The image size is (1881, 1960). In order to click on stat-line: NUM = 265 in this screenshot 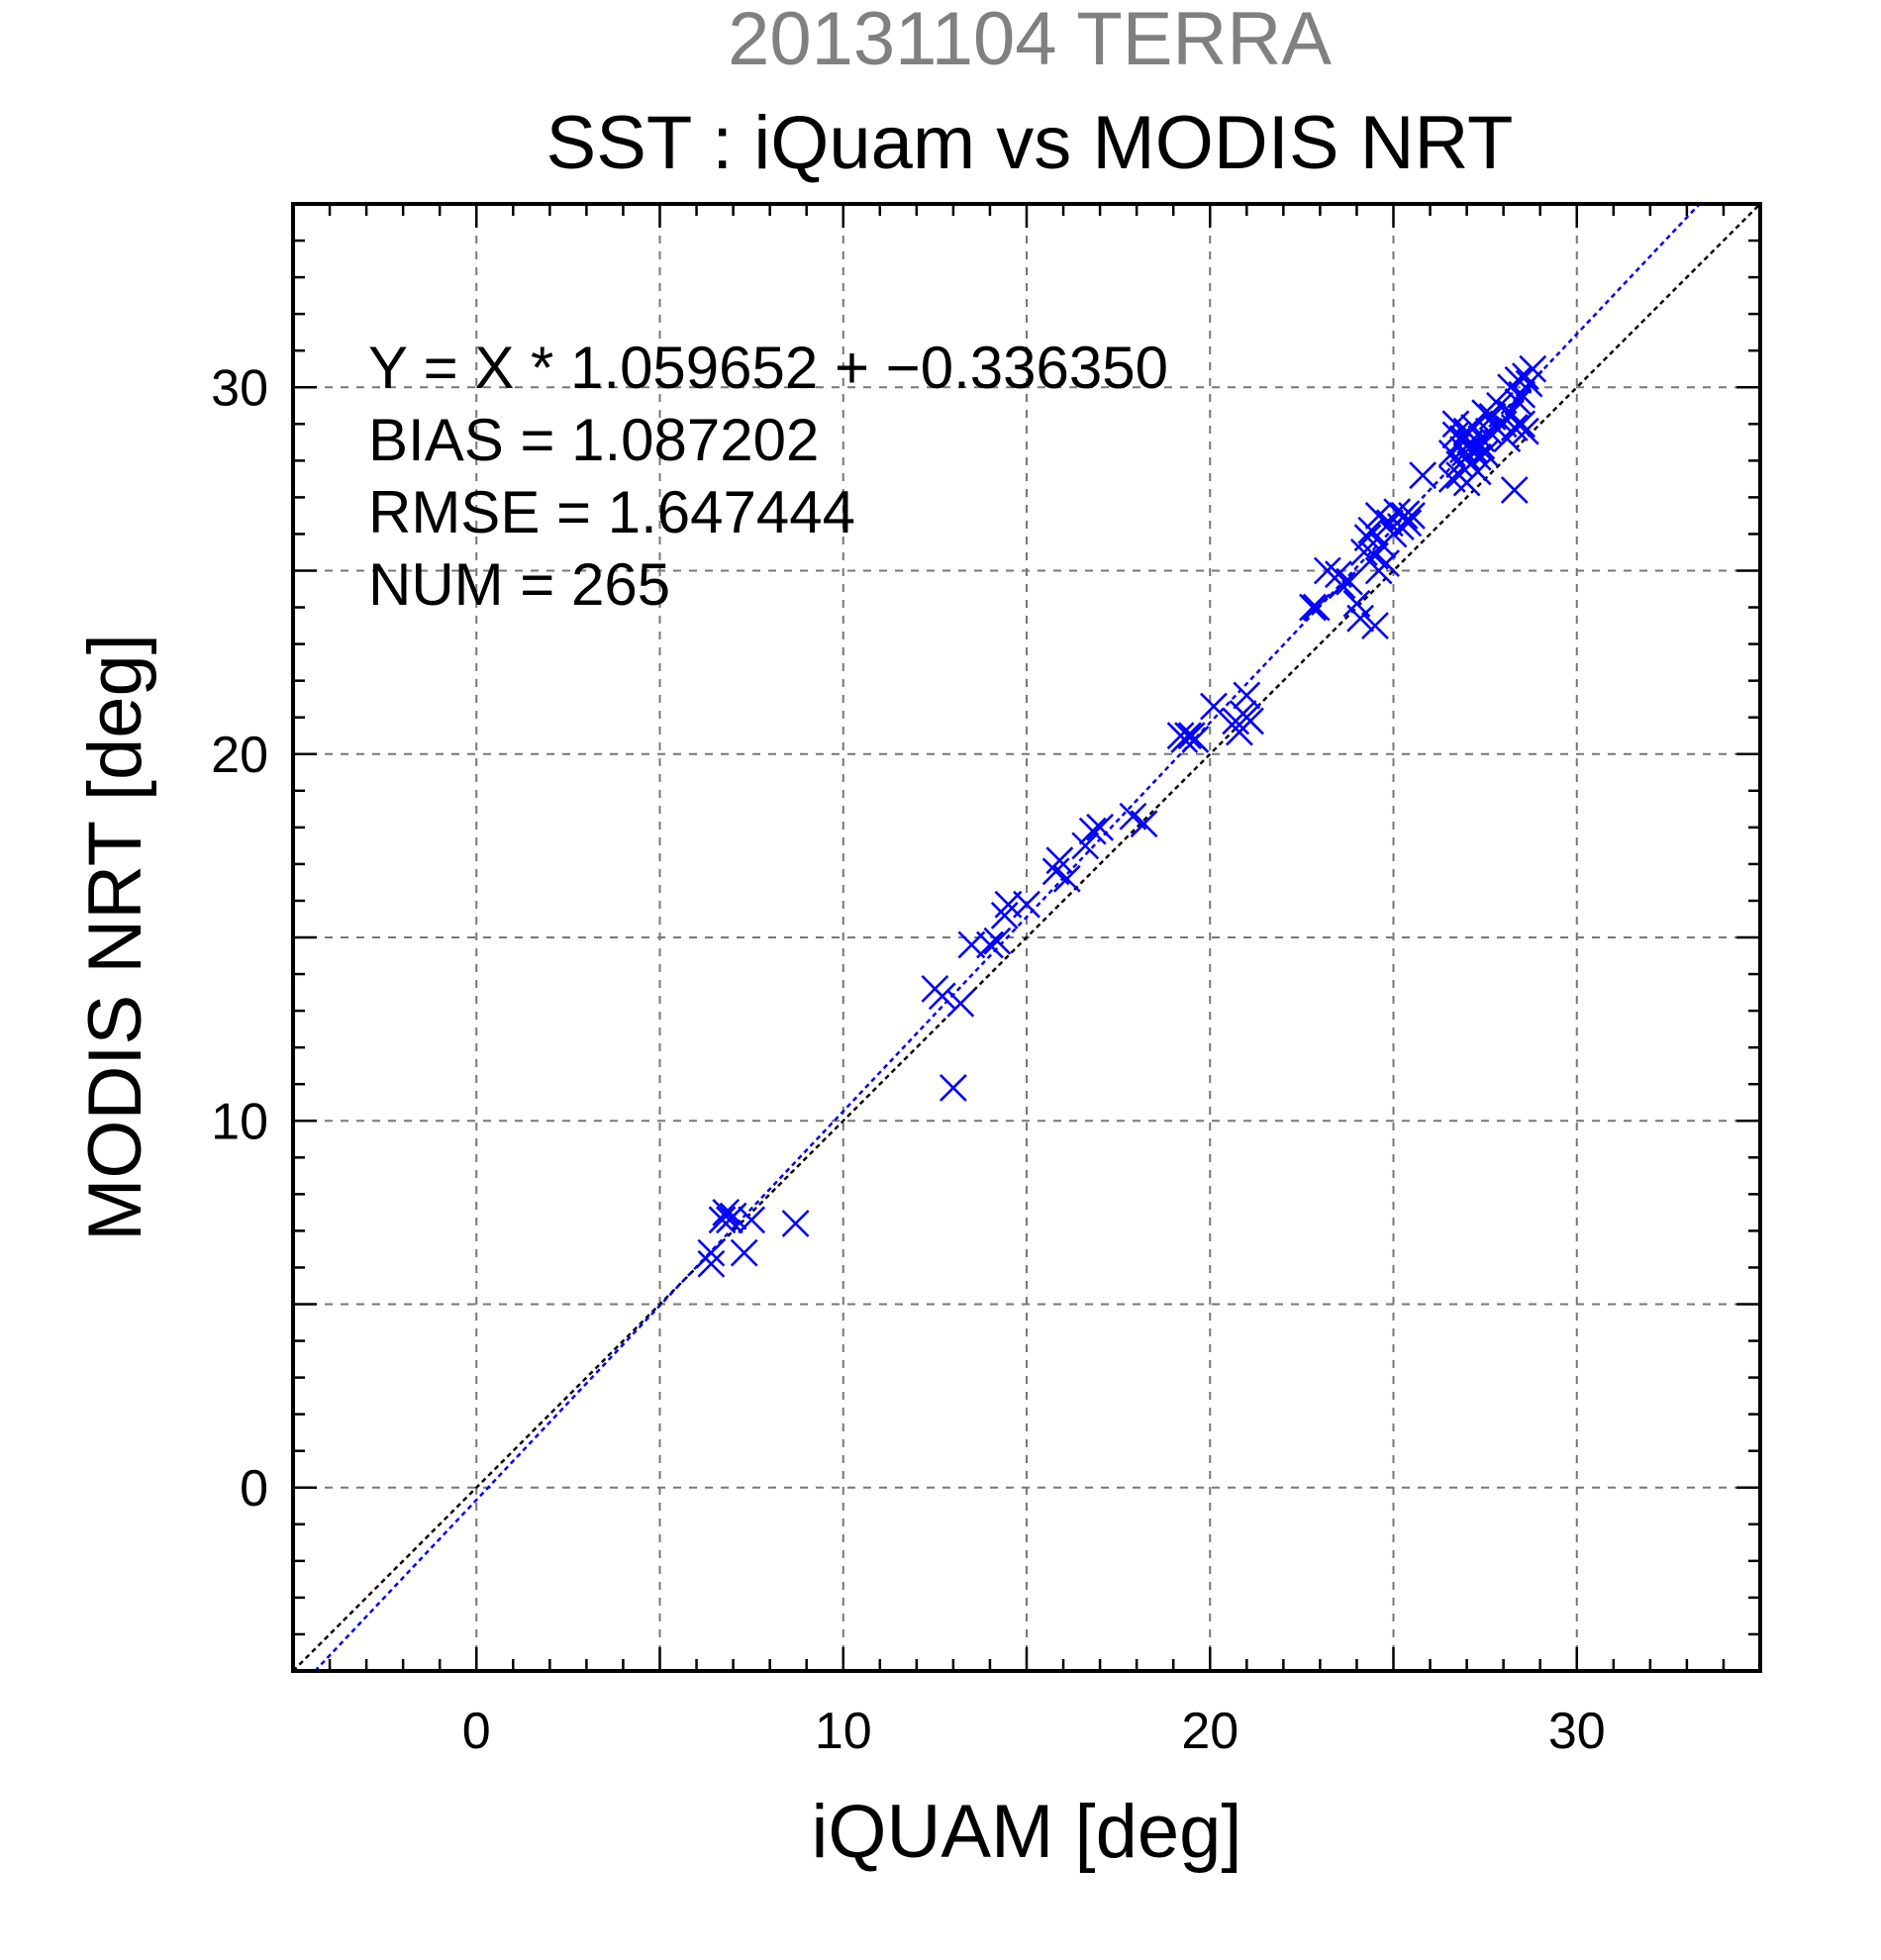, I will do `click(519, 584)`.